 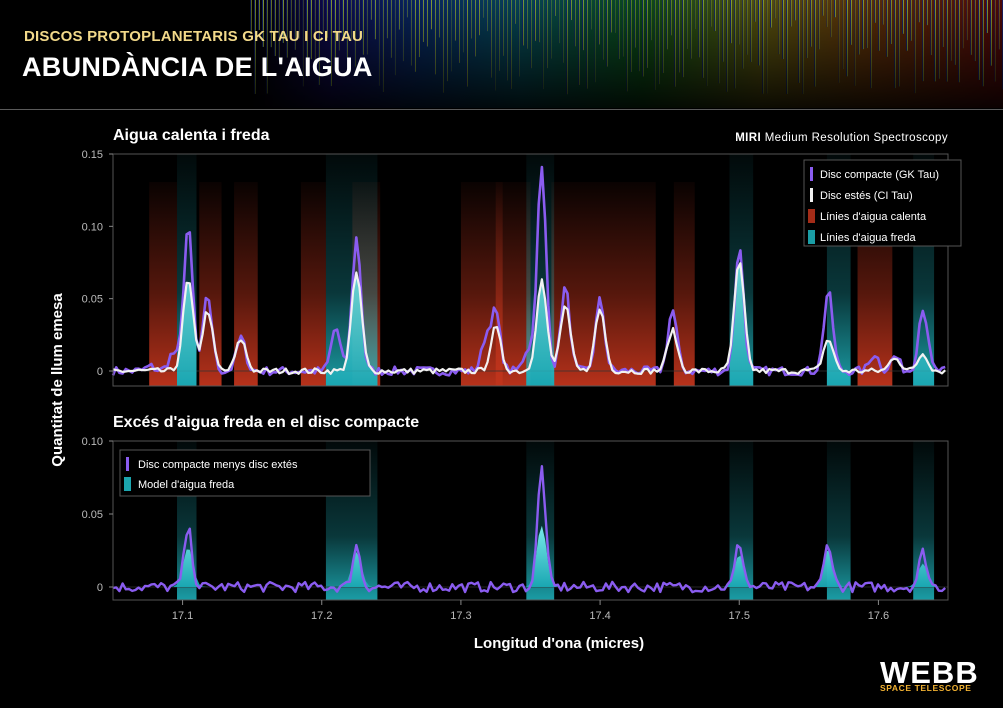 I want to click on series-ci-tau-line, so click(x=529, y=318).